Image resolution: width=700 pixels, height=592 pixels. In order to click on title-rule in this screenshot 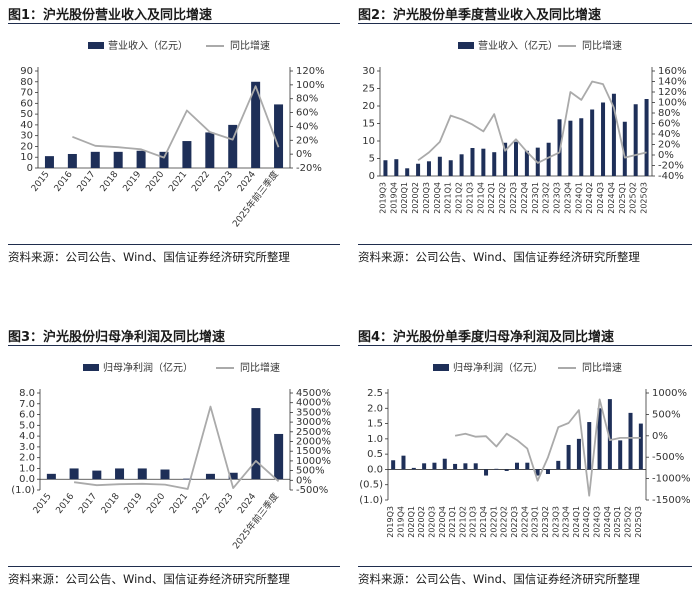, I will do `click(525, 345)`.